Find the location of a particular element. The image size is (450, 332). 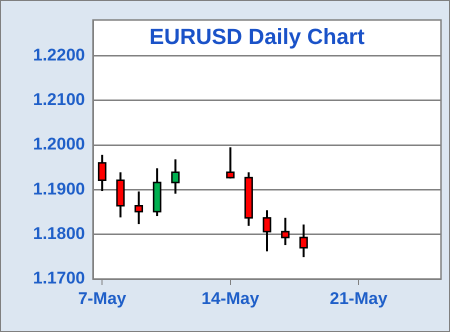

x-tick-label: 21-May is located at coordinates (359, 298).